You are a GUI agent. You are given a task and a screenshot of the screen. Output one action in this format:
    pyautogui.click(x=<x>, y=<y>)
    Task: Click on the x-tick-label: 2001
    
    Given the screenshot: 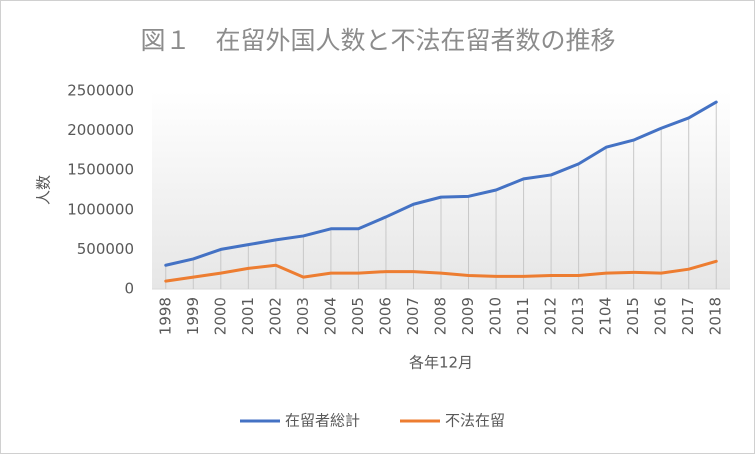 What is the action you would take?
    pyautogui.click(x=248, y=316)
    